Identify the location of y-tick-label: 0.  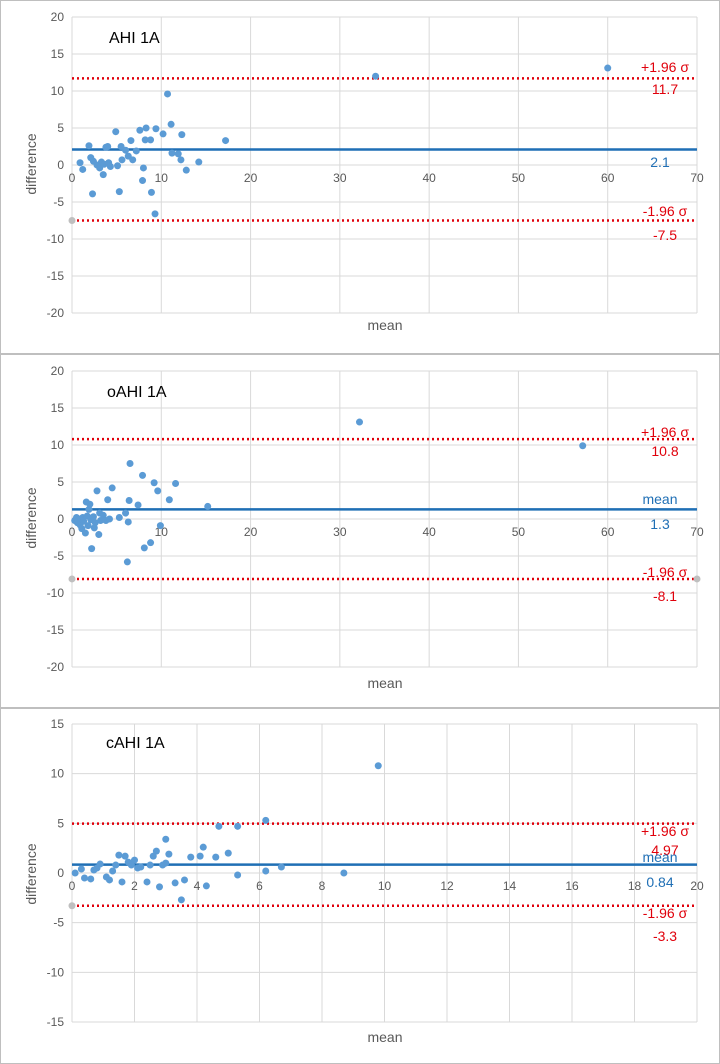
(60, 165).